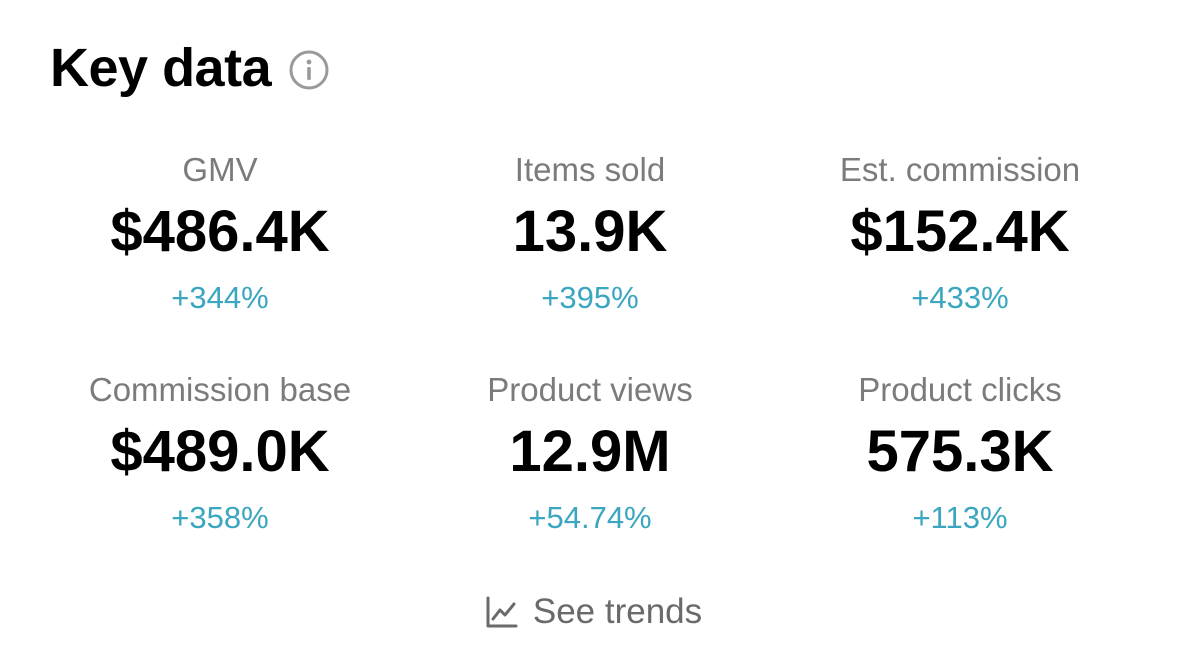  I want to click on metric-commission-base: Commission base $489.0K +358%, so click(220, 478).